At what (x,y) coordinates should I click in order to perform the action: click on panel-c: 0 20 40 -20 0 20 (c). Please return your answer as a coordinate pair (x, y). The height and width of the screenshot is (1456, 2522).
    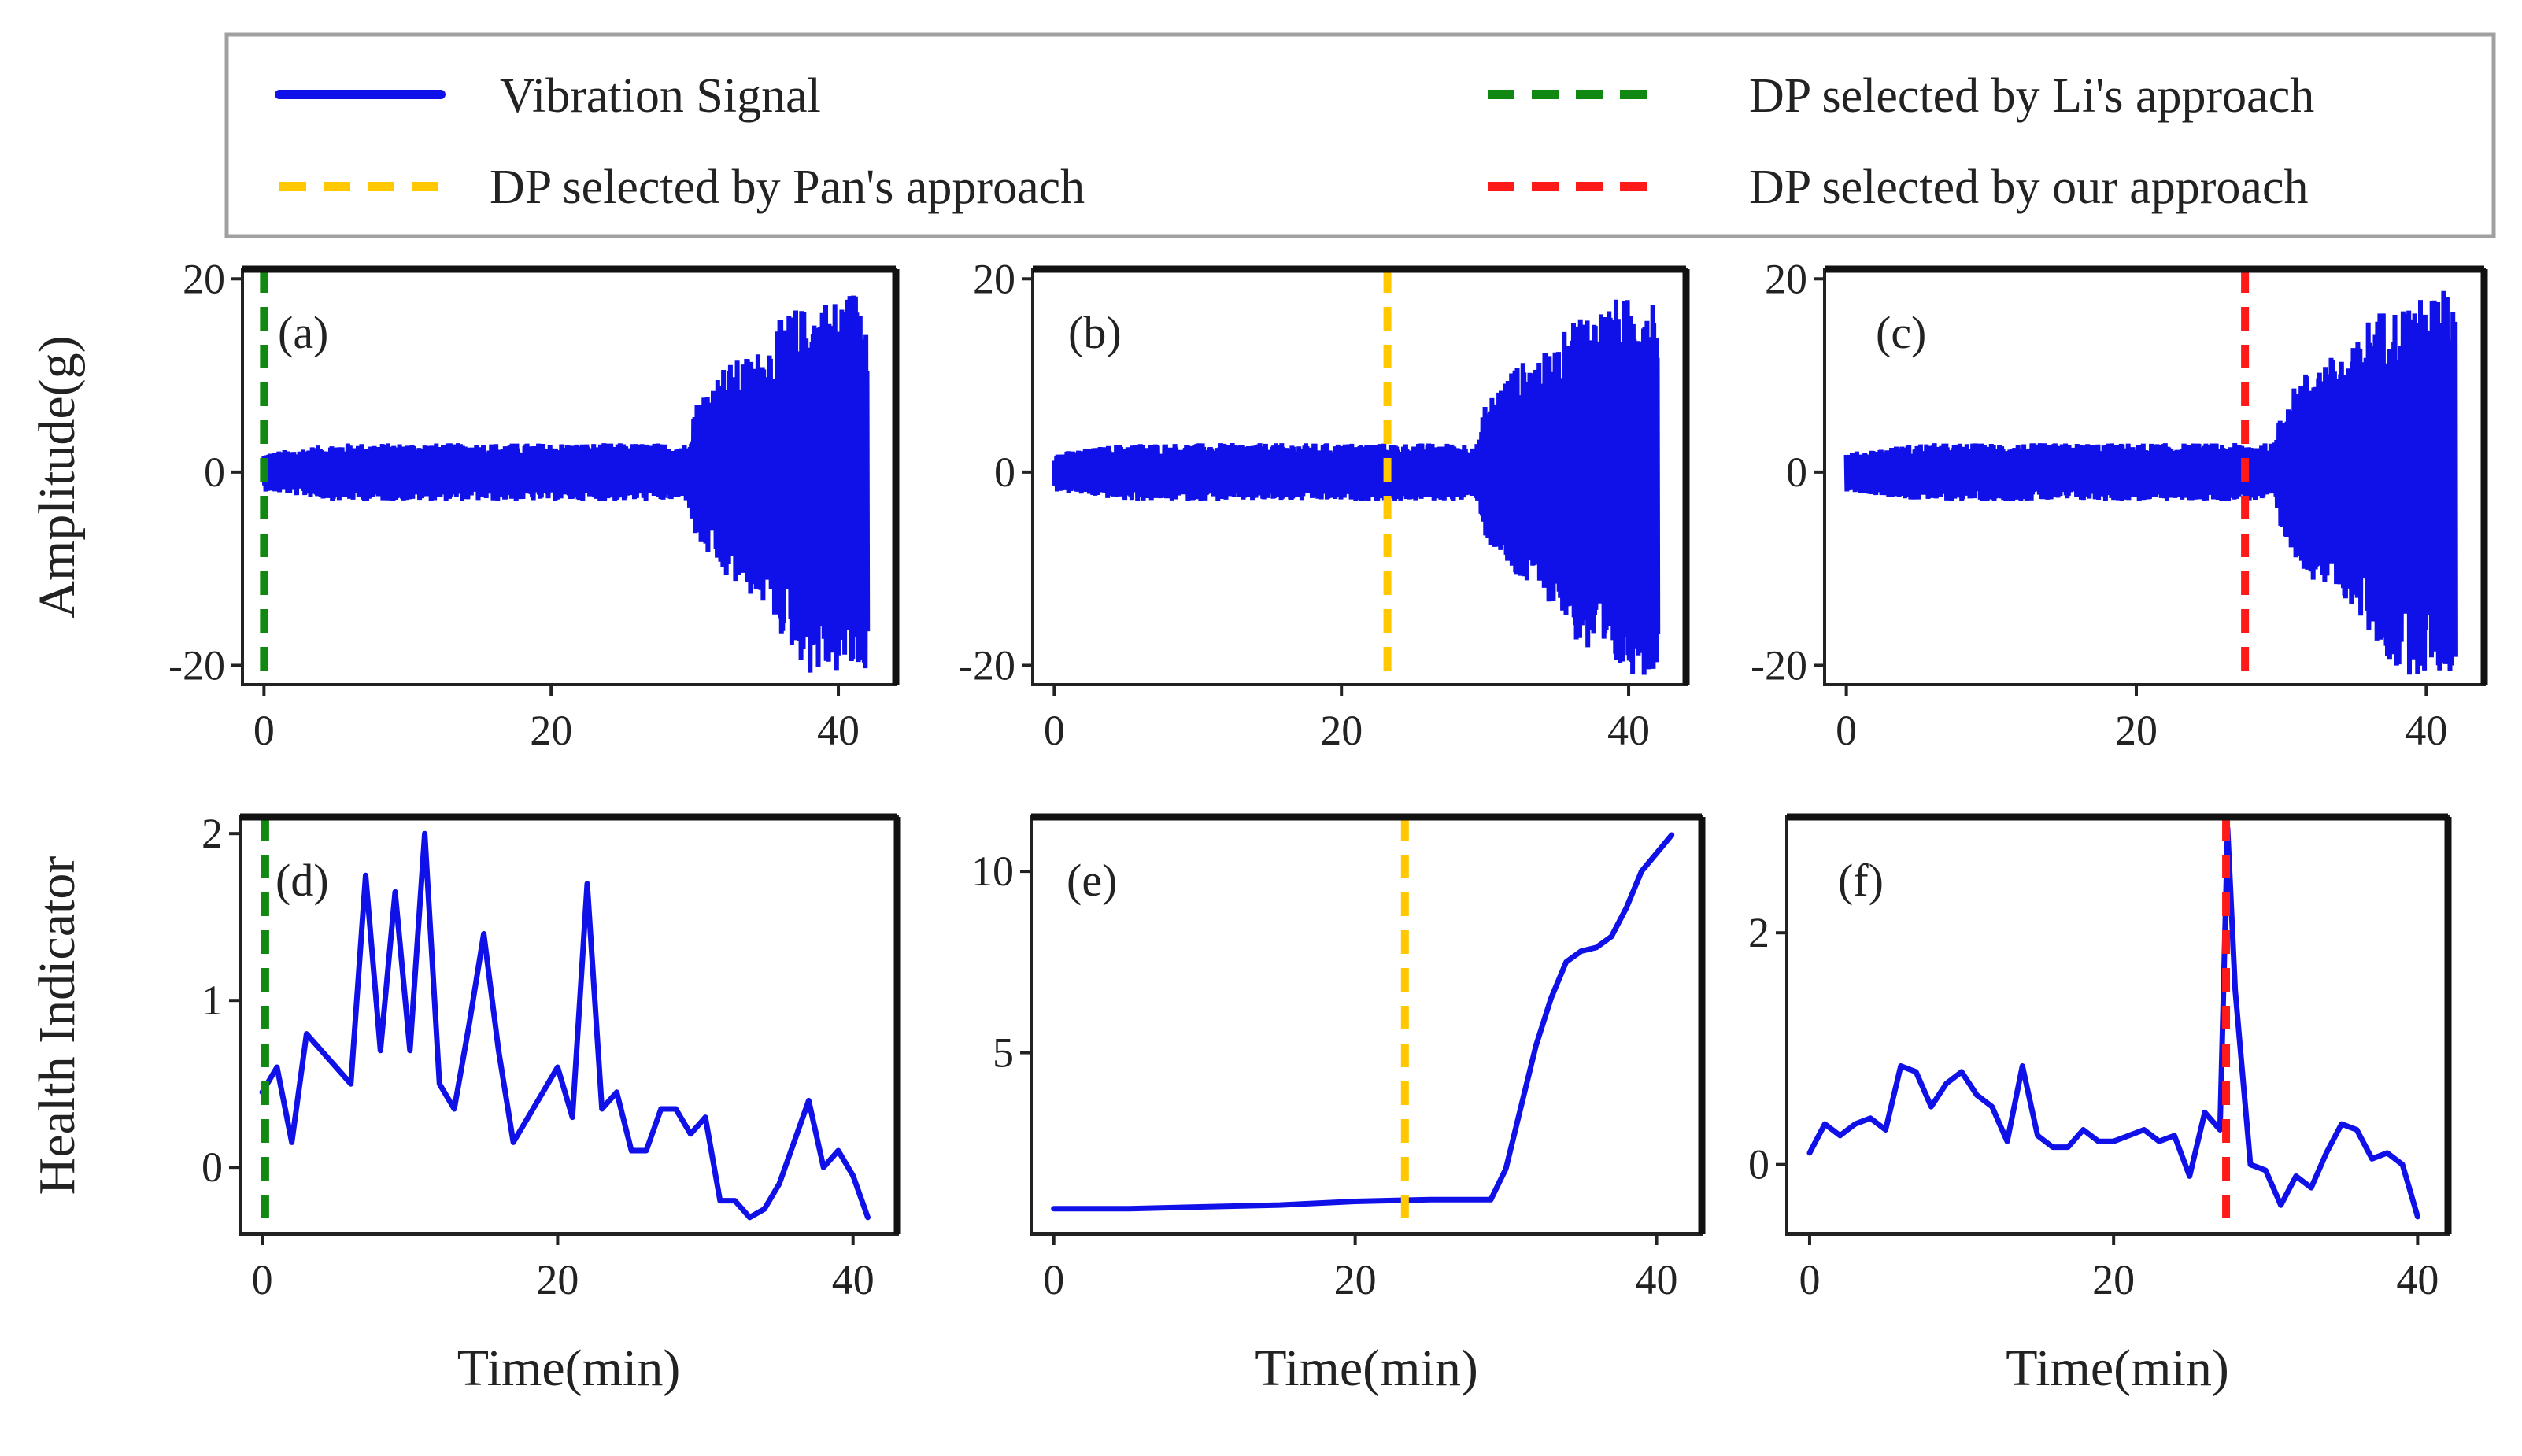
    Looking at the image, I should click on (2119, 504).